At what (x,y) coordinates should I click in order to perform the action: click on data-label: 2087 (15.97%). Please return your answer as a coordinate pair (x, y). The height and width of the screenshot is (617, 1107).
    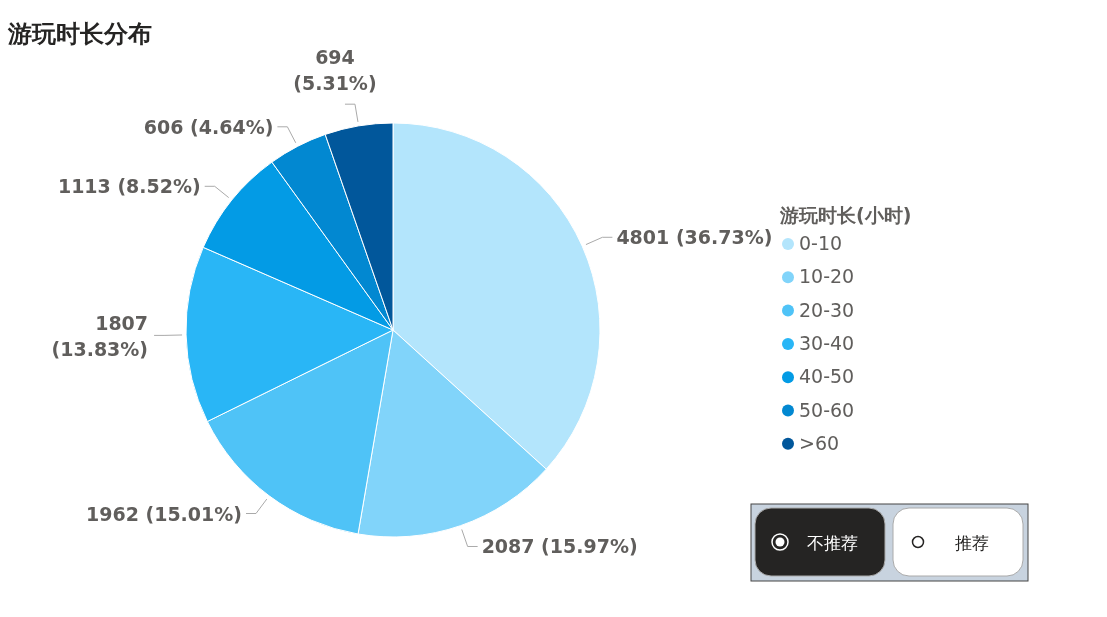
    Looking at the image, I should click on (559, 546).